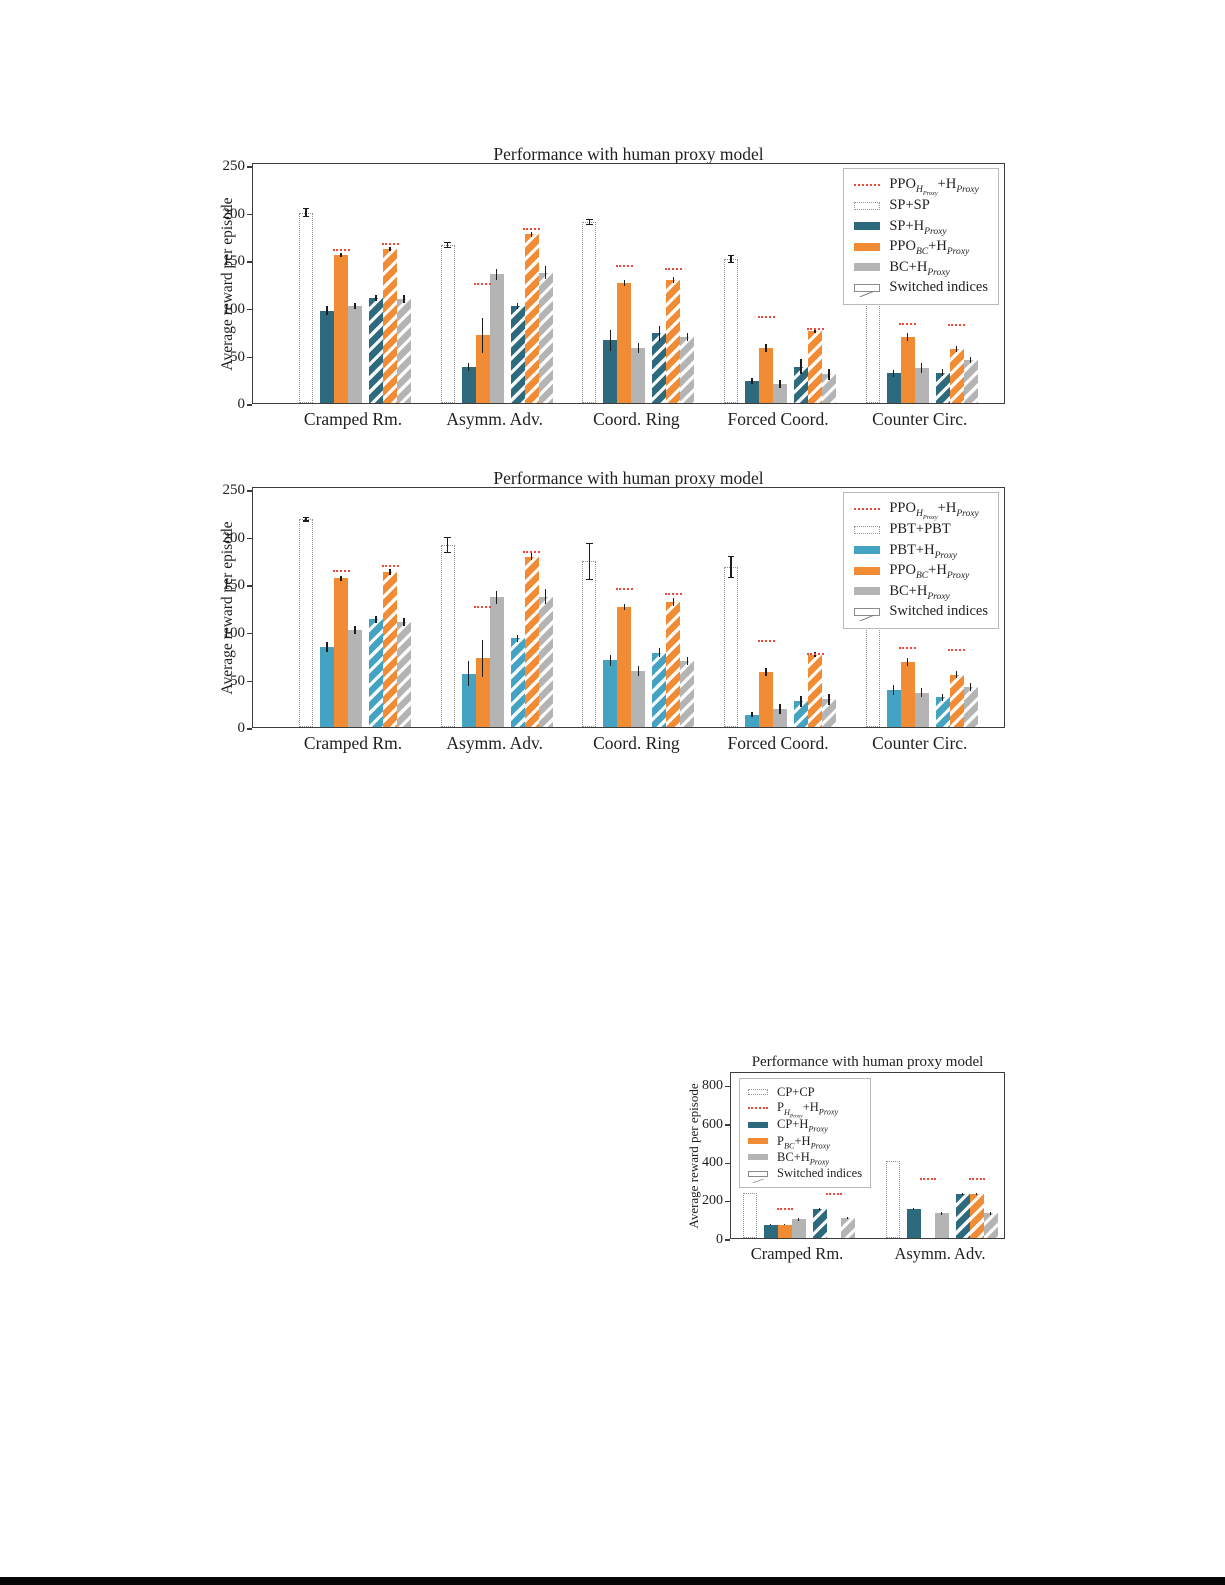  I want to click on legend-item: CP+CP, so click(805, 1092).